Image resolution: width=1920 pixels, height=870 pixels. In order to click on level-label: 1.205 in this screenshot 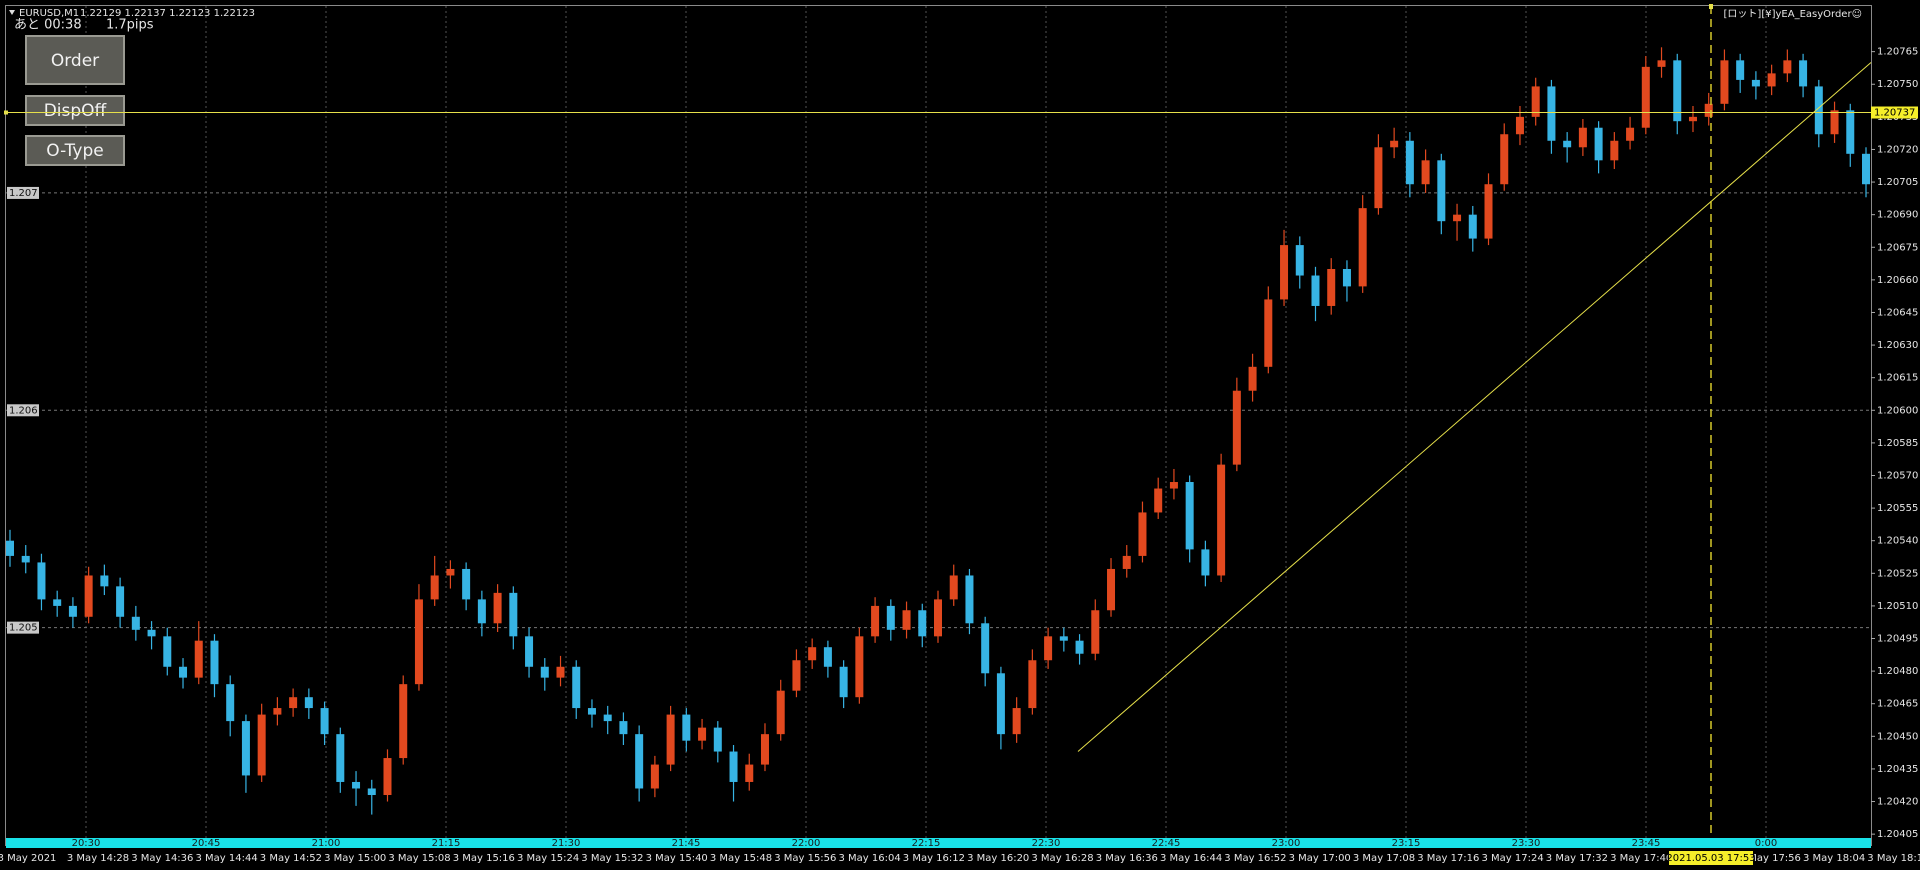, I will do `click(23, 628)`.